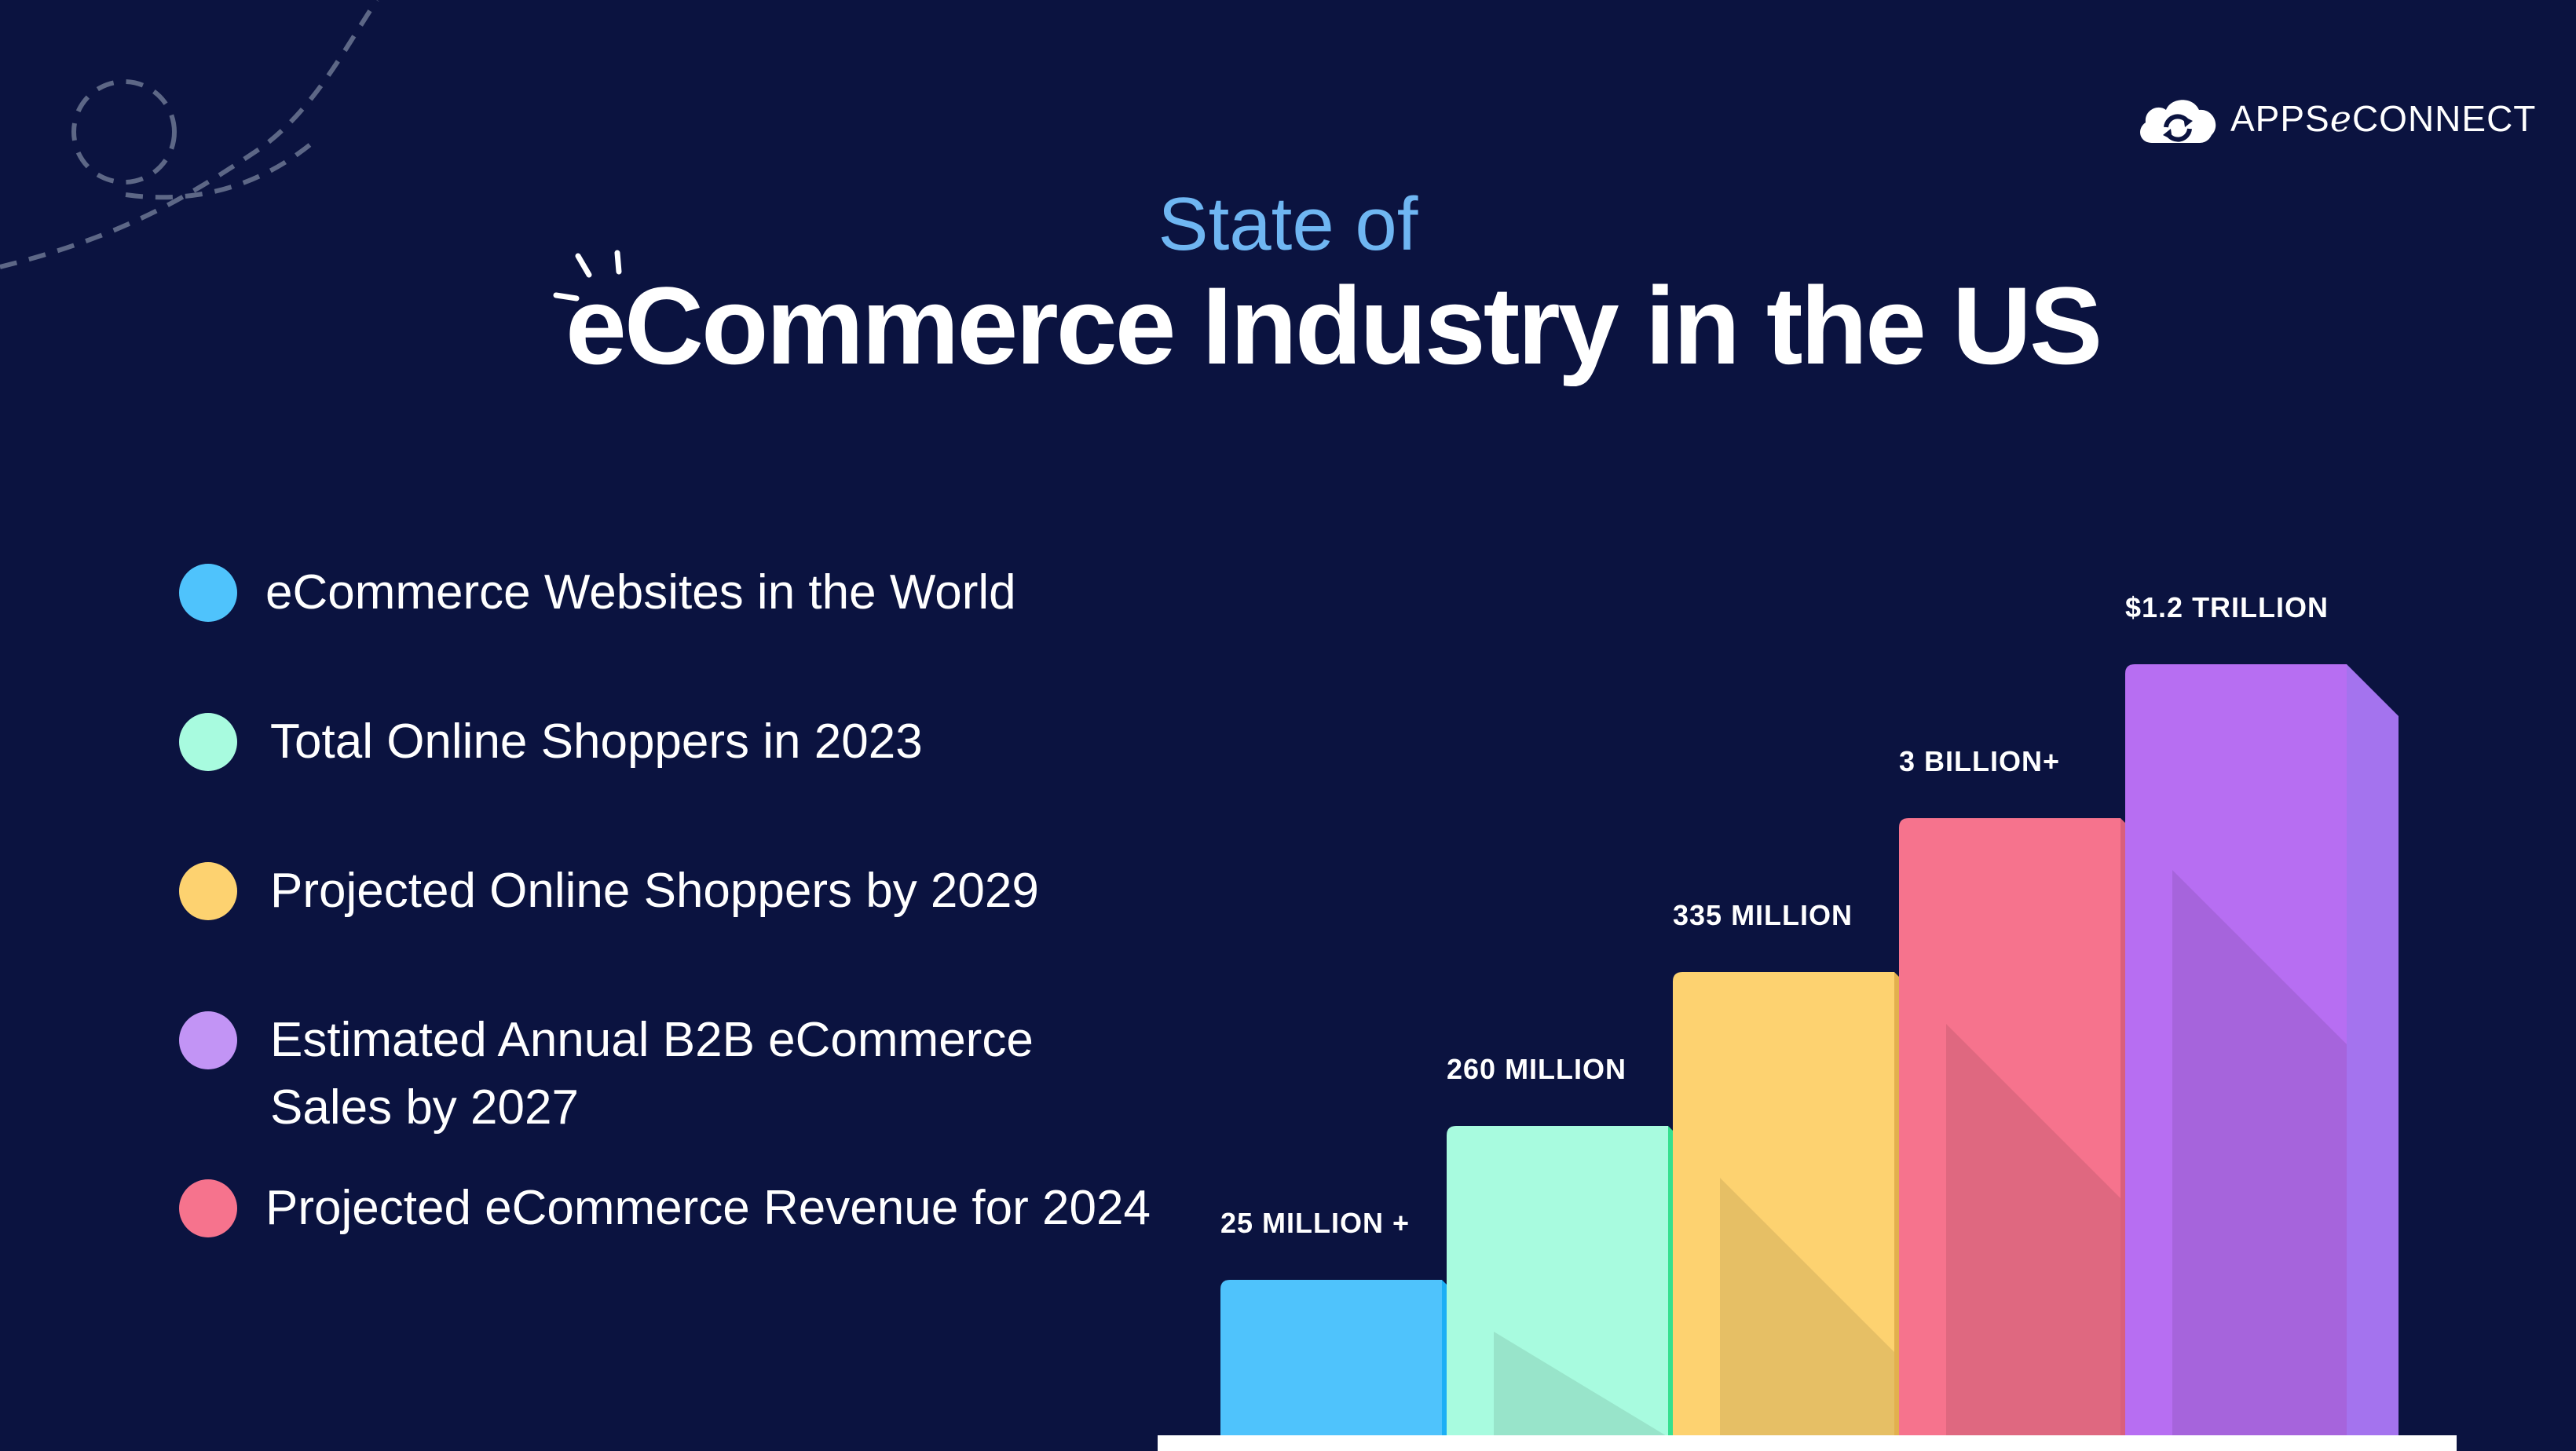  Describe the element at coordinates (2178, 122) in the screenshot. I see `cloud-sync-icon` at that location.